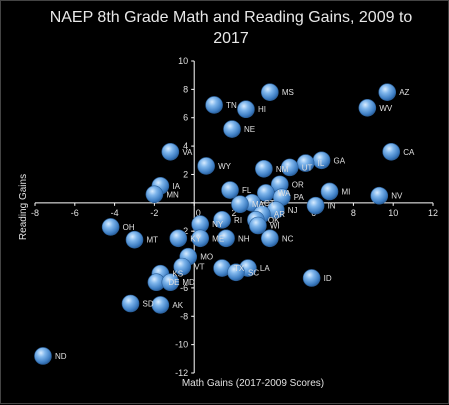  What do you see at coordinates (393, 213) in the screenshot?
I see `x-tick-label: 10` at bounding box center [393, 213].